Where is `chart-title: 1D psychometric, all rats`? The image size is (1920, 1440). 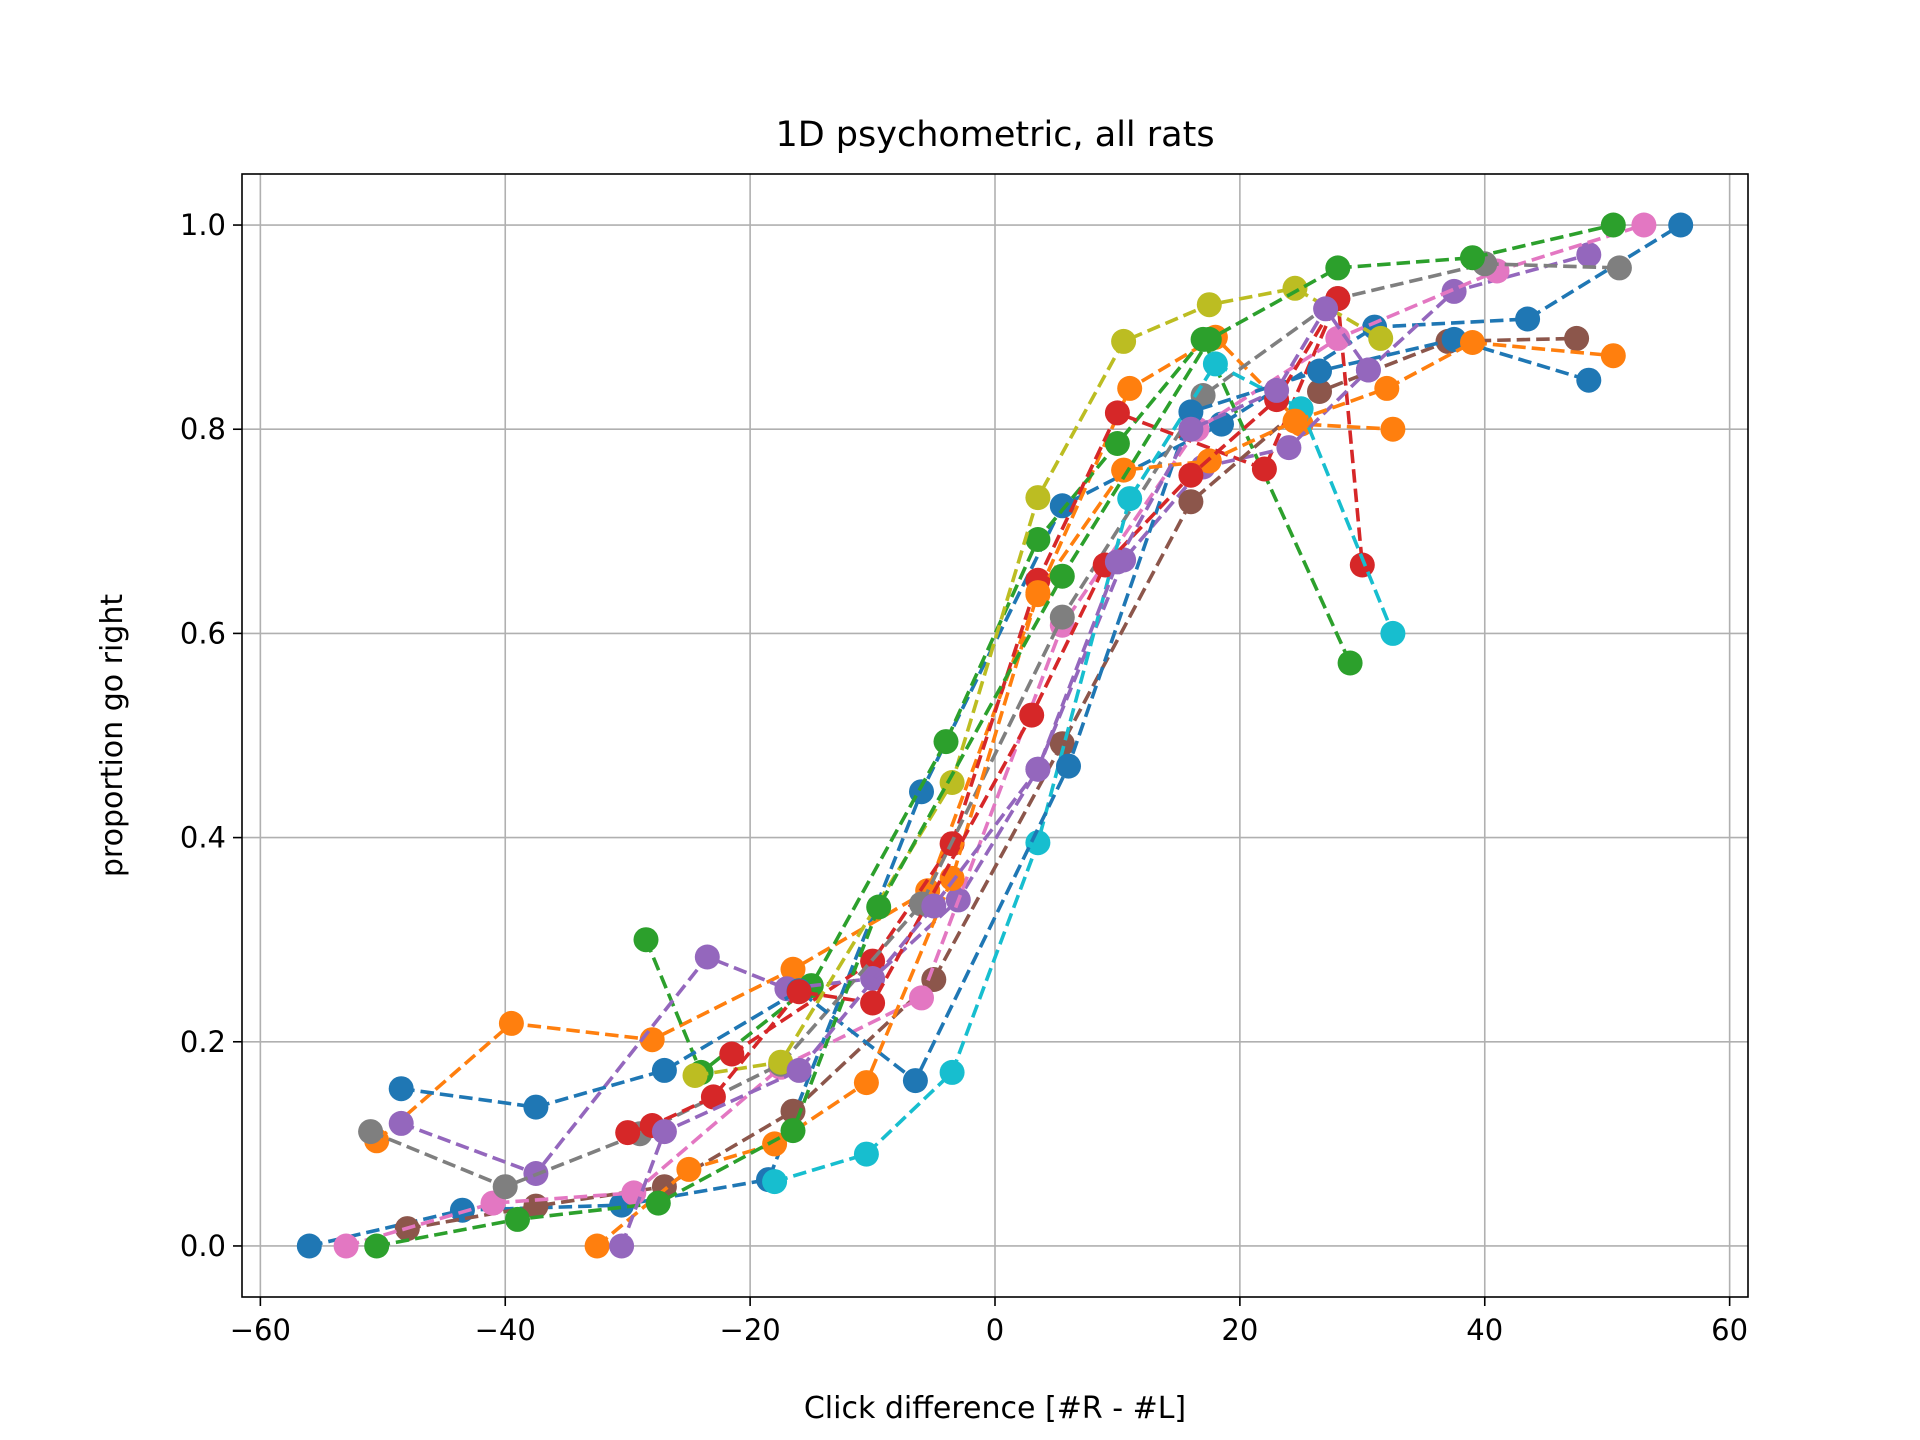 chart-title: 1D psychometric, all rats is located at coordinates (994, 135).